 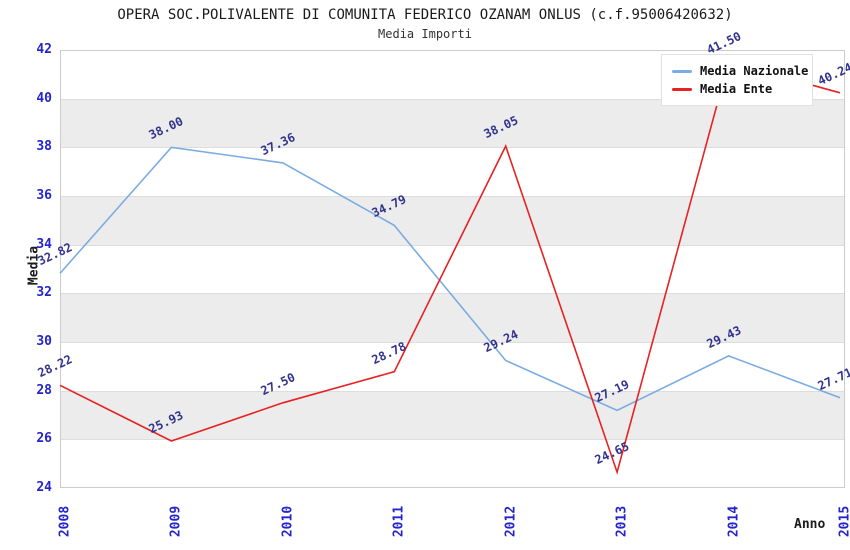 I want to click on x-tick-label: 2014, so click(x=734, y=521).